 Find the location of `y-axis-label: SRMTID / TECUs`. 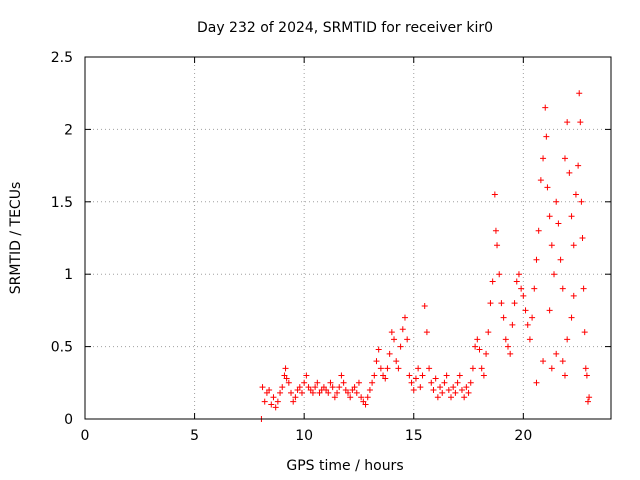

y-axis-label: SRMTID / TECUs is located at coordinates (16, 238).